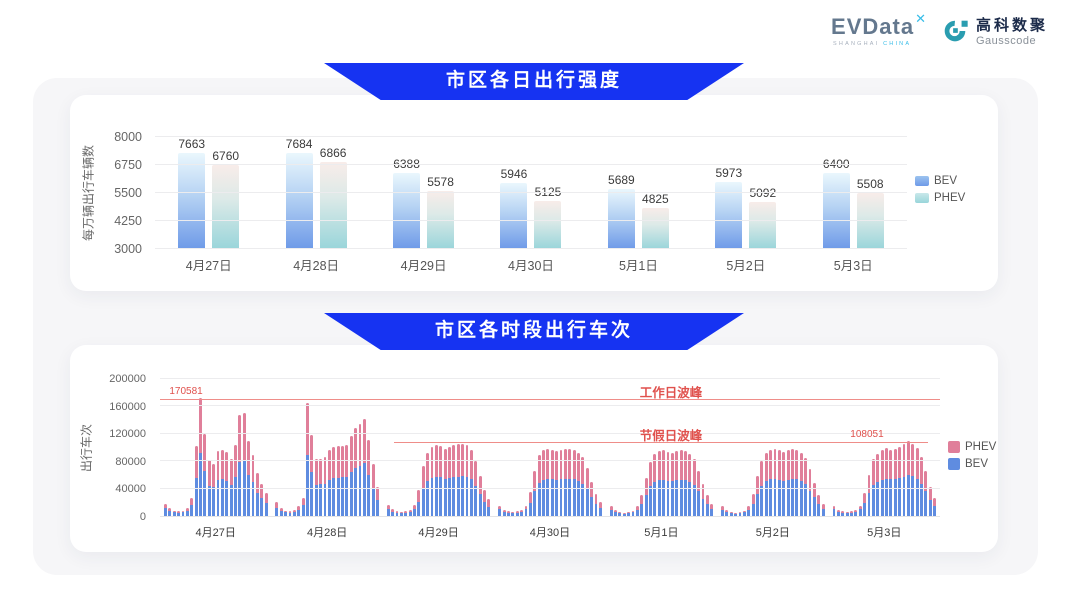  I want to click on bar-group: 5946 5125, so click(531, 193).